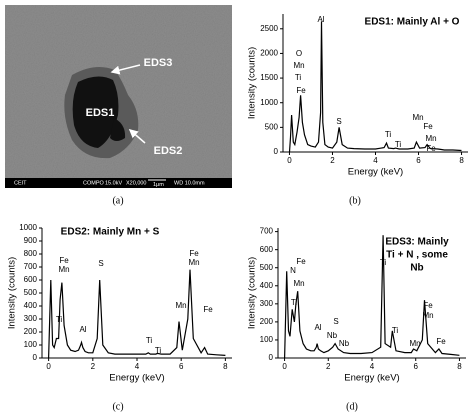 The height and width of the screenshot is (416, 474). Describe the element at coordinates (136, 183) in the screenshot. I see `info-text: X20,000` at that location.